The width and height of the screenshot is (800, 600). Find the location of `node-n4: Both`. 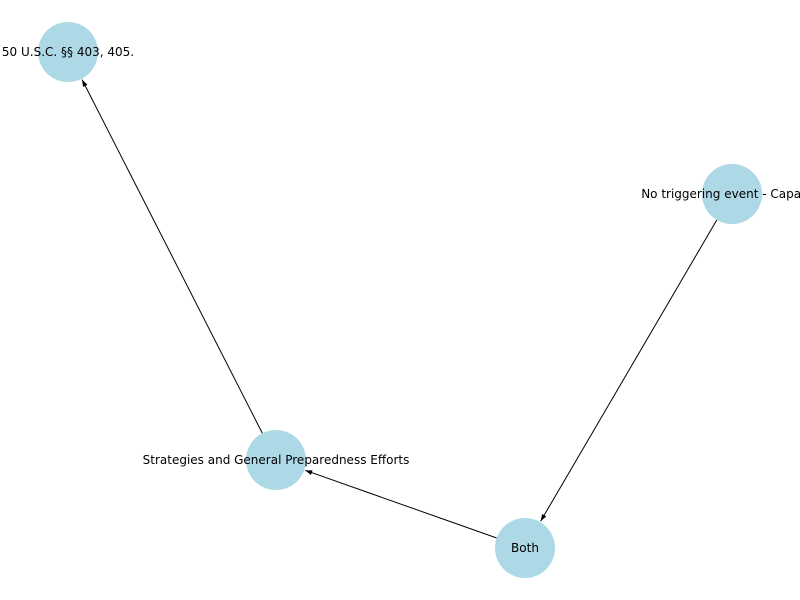

node-n4: Both is located at coordinates (525, 548).